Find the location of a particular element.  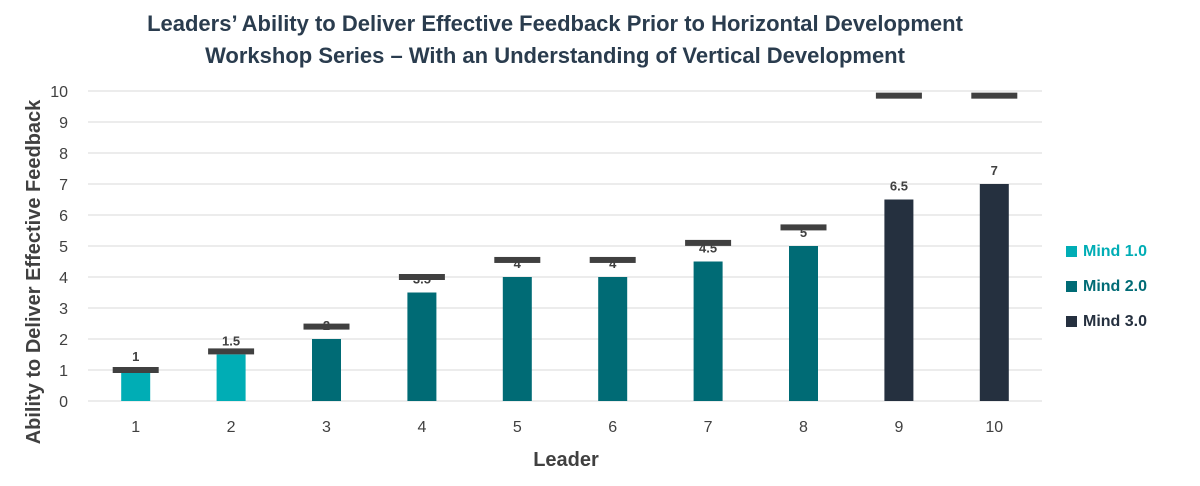

x-tick-label: 1 is located at coordinates (135, 427).